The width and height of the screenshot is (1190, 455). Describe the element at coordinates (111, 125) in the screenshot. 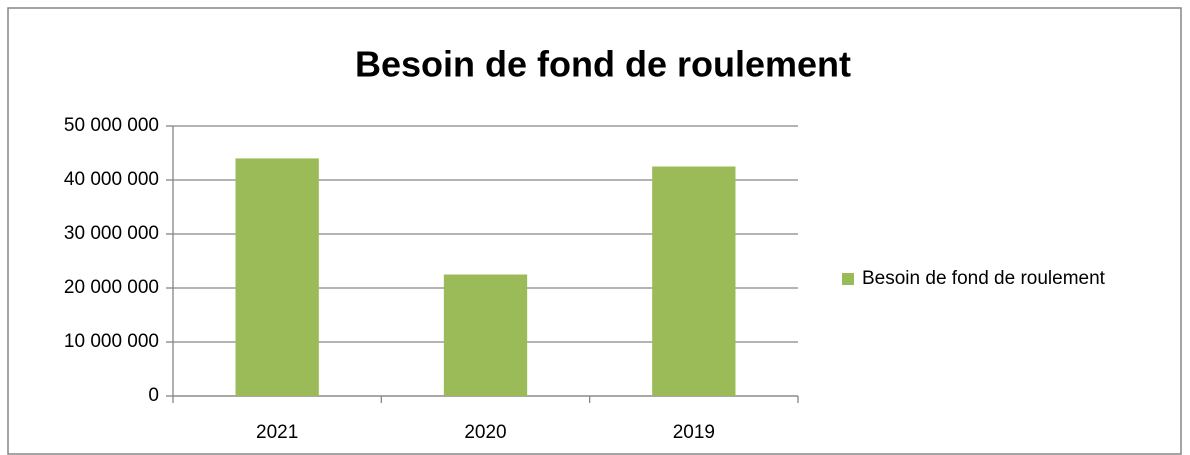

I see `y-tick-label: 50 000 000` at that location.